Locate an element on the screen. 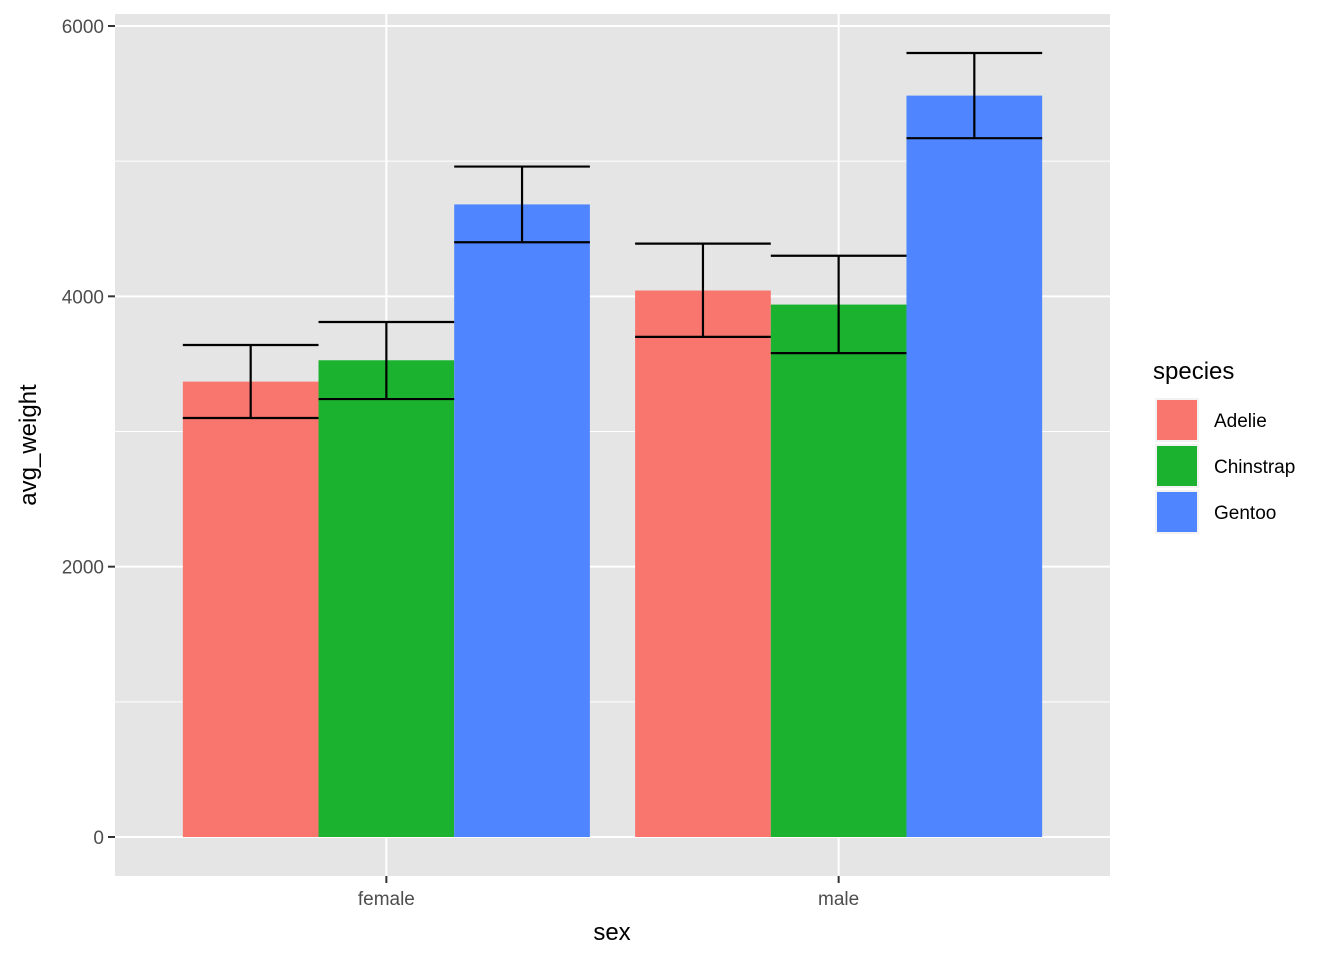 This screenshot has height=960, width=1344. legend-item-gentoo: Gentoo is located at coordinates (1215, 512).